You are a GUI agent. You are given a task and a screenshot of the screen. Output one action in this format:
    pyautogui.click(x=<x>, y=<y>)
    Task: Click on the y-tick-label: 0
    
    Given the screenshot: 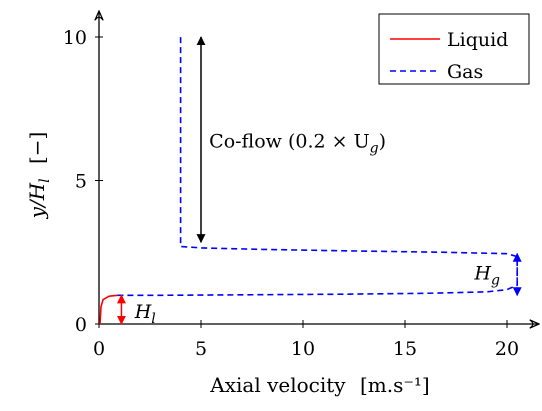 What is the action you would take?
    pyautogui.click(x=81, y=325)
    